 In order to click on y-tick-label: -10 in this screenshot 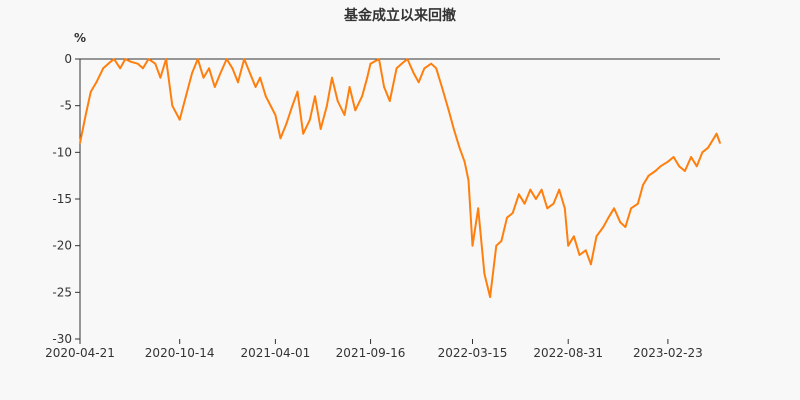, I will do `click(62, 152)`.